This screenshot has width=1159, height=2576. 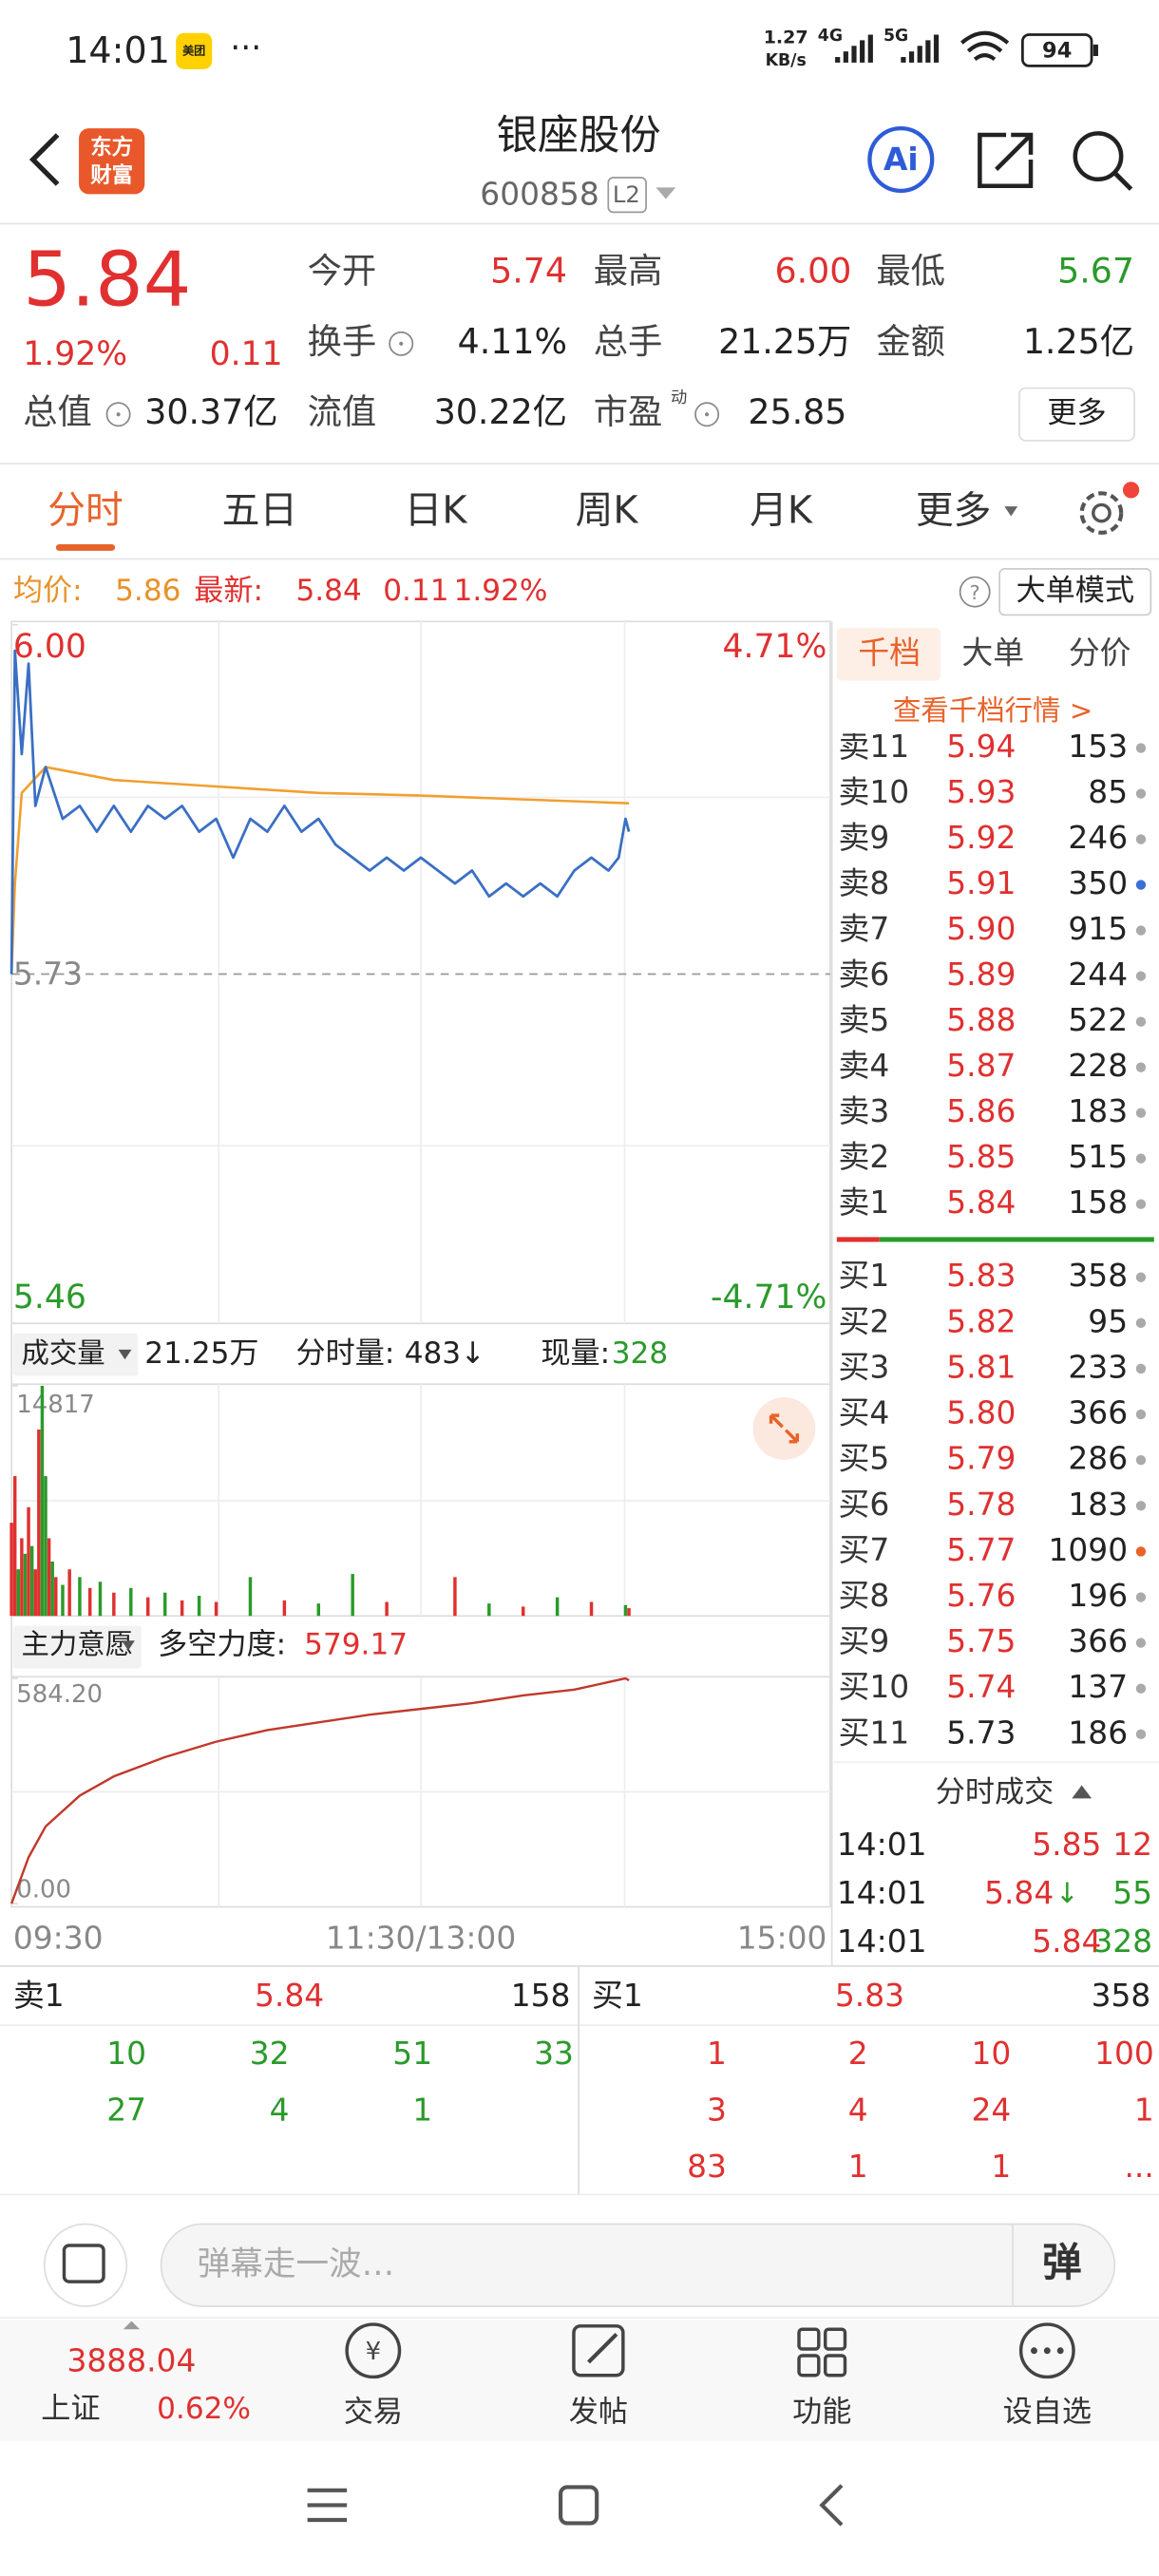 What do you see at coordinates (1098, 746) in the screenshot?
I see `book-volume: 153` at bounding box center [1098, 746].